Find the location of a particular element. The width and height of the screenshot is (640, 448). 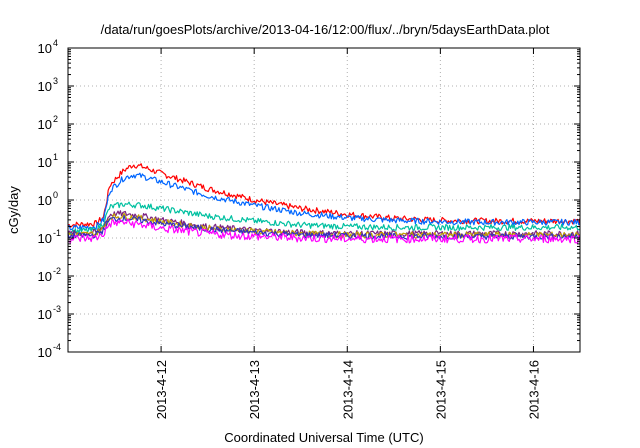

y-tick-exponent: -1 is located at coordinates (57, 233).